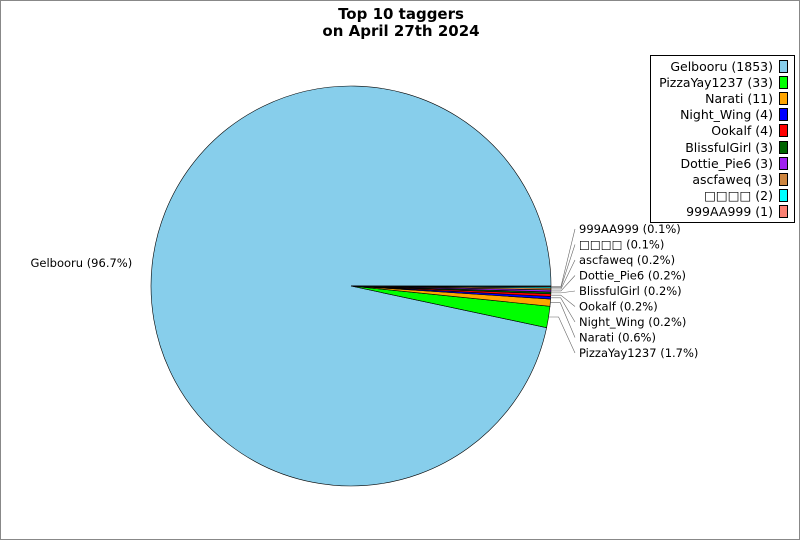 This screenshot has width=800, height=540. I want to click on legend-item: Night_Wing (4), so click(722, 115).